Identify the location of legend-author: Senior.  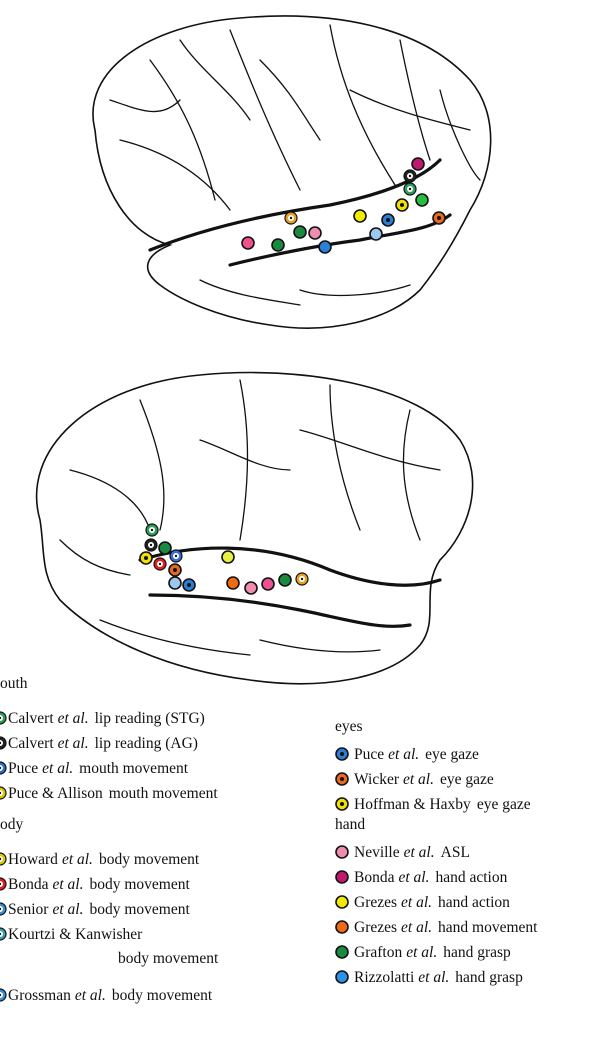
(28, 909).